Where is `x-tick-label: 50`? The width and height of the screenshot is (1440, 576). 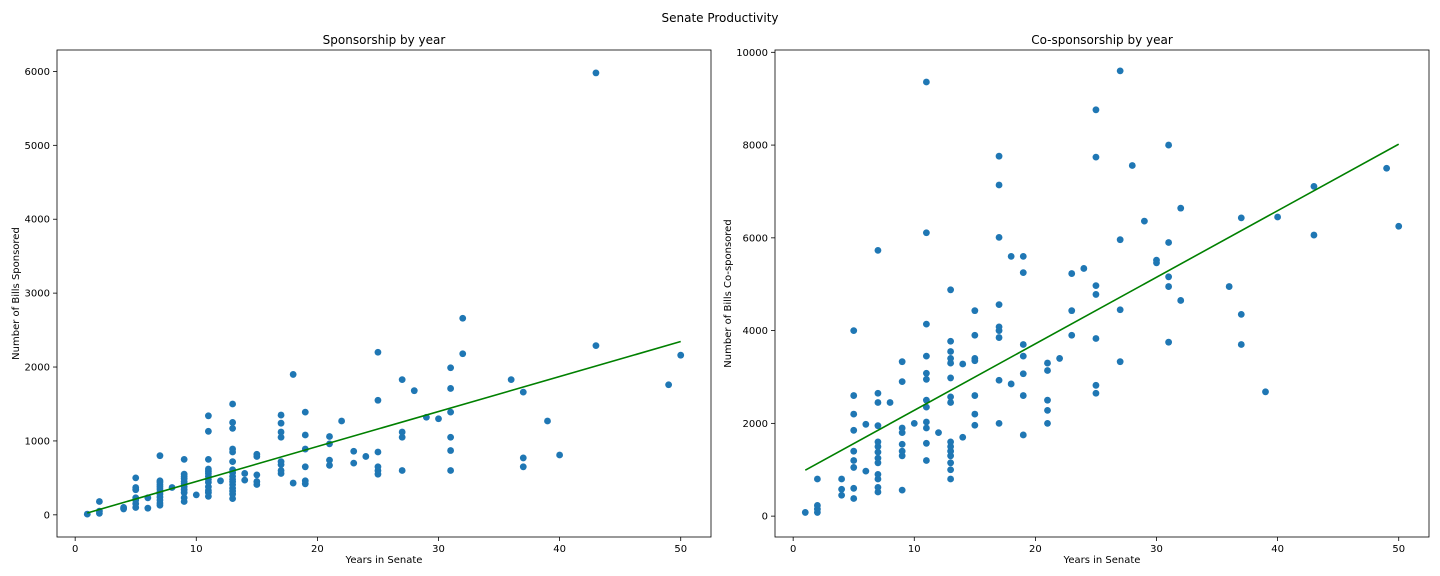
x-tick-label: 50 is located at coordinates (680, 549).